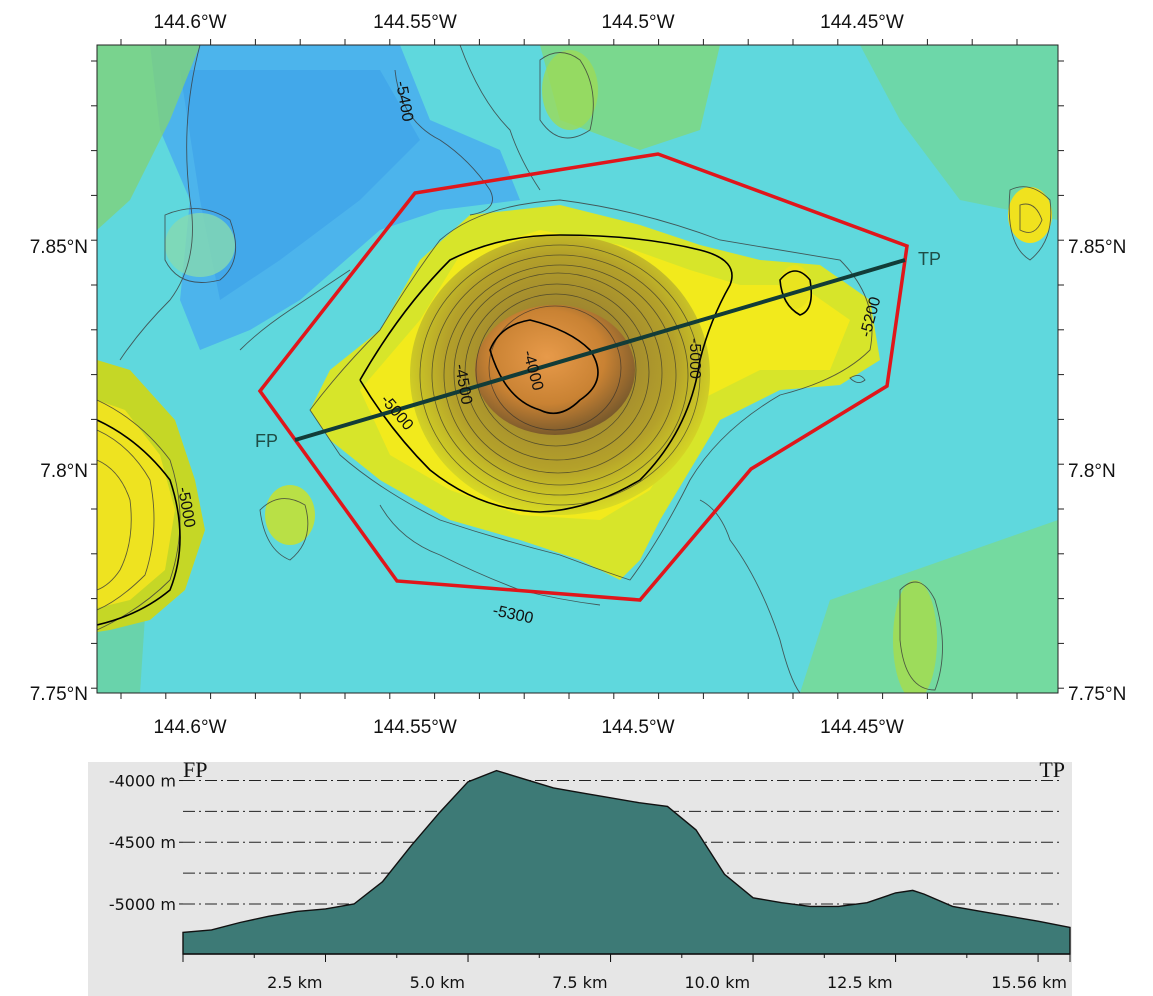  Describe the element at coordinates (862, 727) in the screenshot. I see `lon-label-bottom: 144.45°W` at that location.